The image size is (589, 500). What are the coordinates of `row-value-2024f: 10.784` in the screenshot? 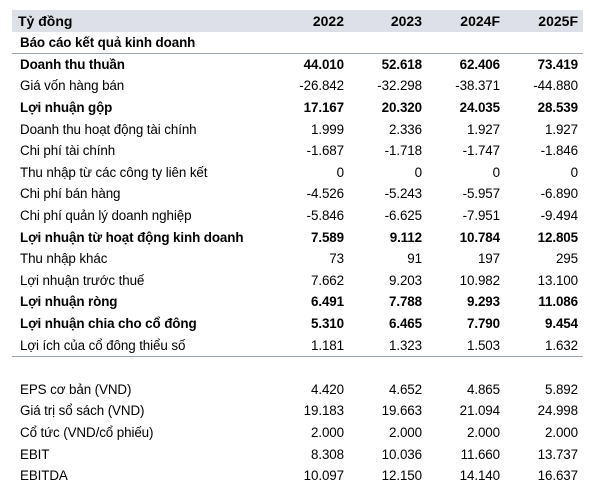 It's located at (479, 237).